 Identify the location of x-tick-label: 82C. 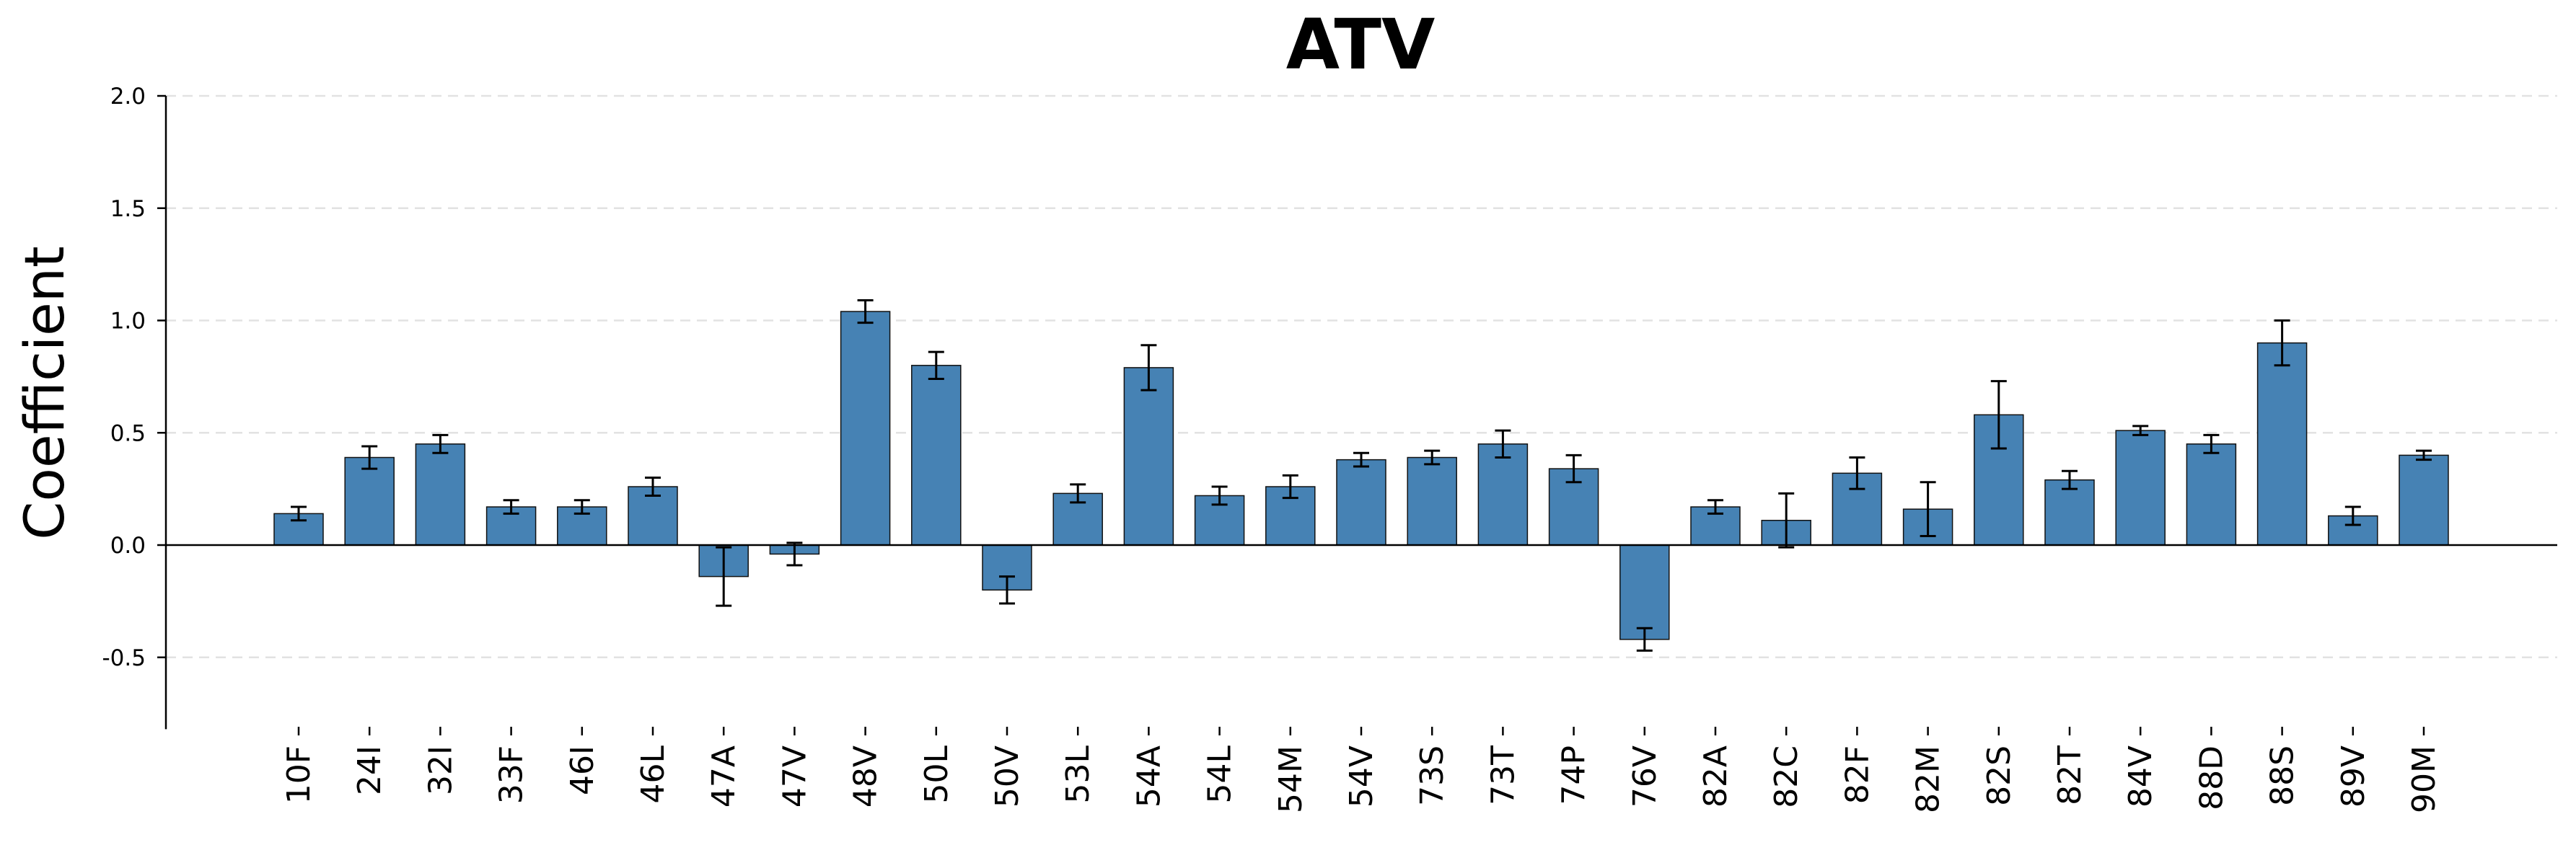
(1786, 777).